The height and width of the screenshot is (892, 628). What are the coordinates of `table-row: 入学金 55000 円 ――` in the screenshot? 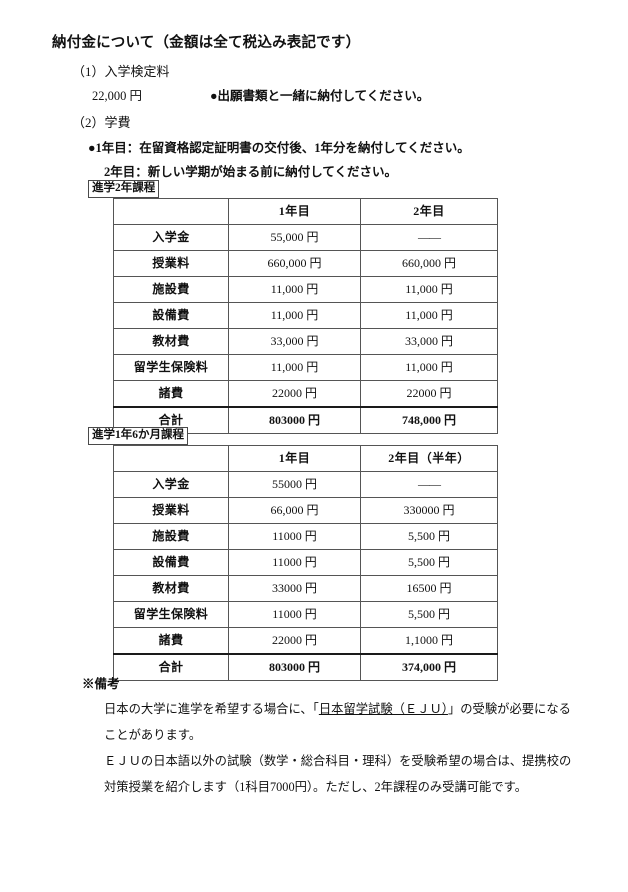 It's located at (305, 484).